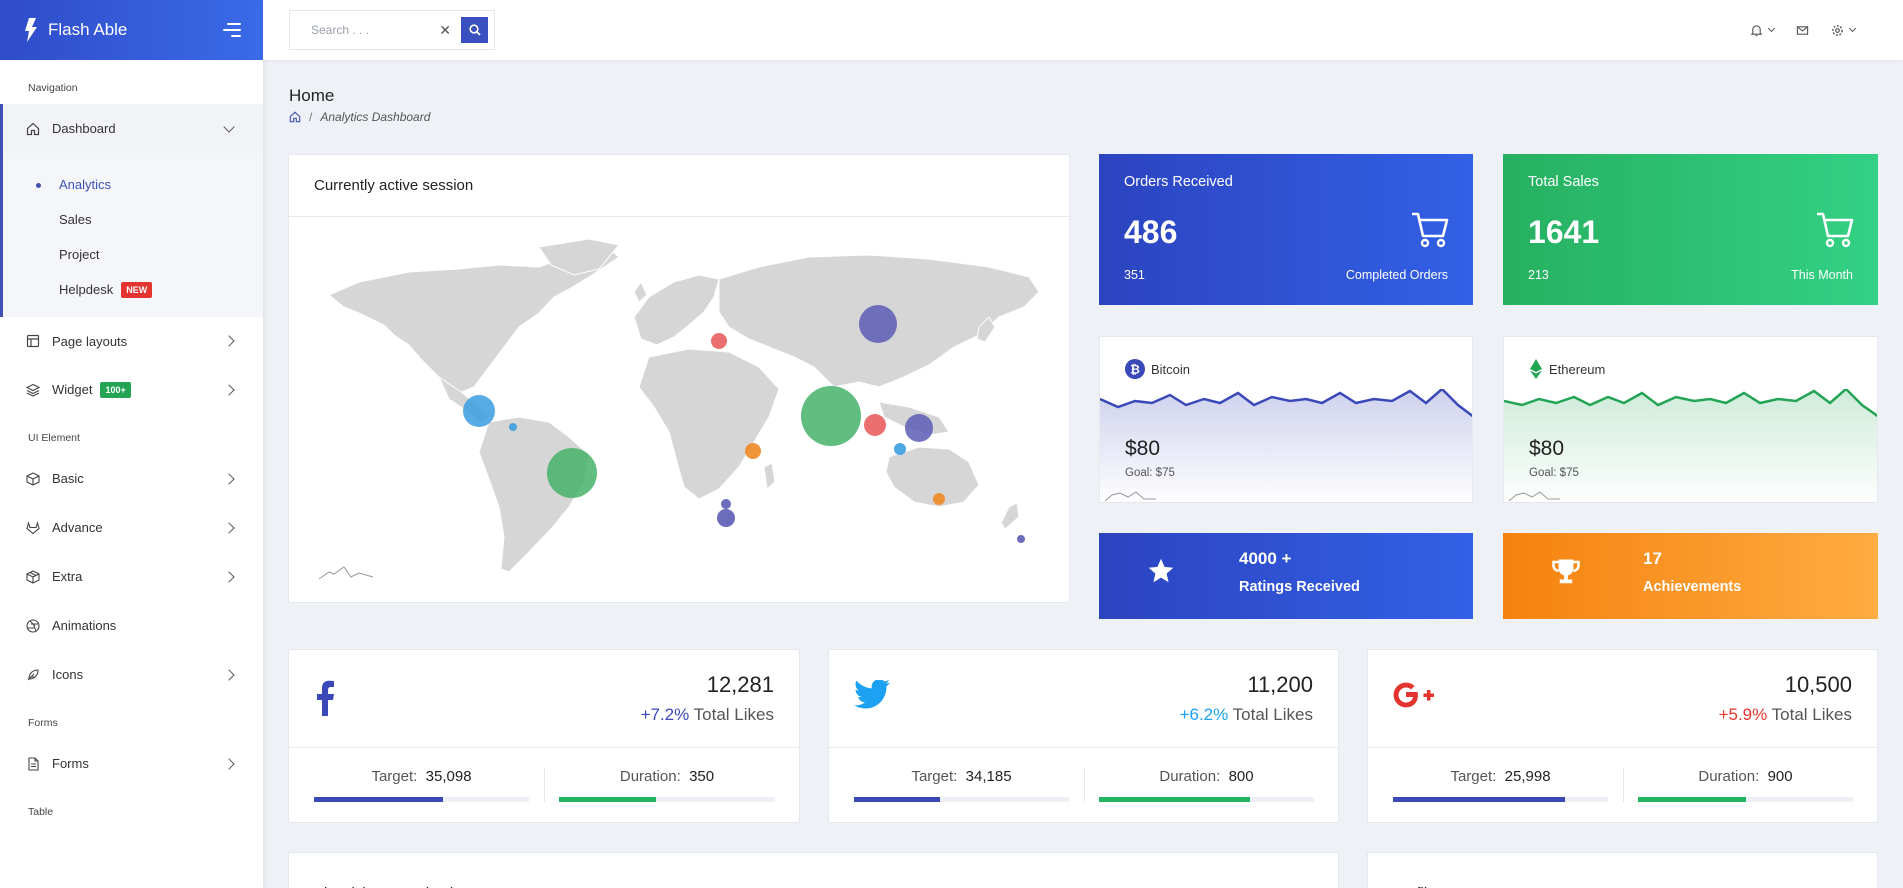 The height and width of the screenshot is (888, 1903). What do you see at coordinates (445, 29) in the screenshot?
I see `close-icon: ✕` at bounding box center [445, 29].